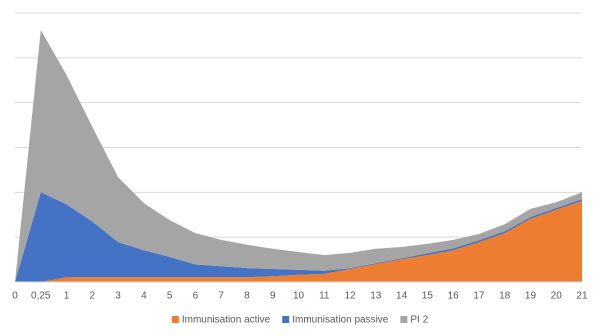 The height and width of the screenshot is (336, 600). Describe the element at coordinates (118, 296) in the screenshot. I see `x-tick-label: 3` at that location.